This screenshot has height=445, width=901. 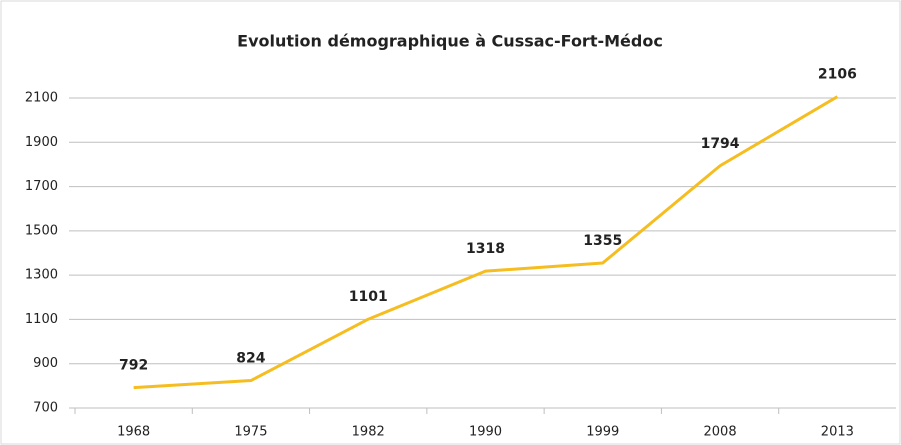 I want to click on data-label: 824, so click(x=250, y=359).